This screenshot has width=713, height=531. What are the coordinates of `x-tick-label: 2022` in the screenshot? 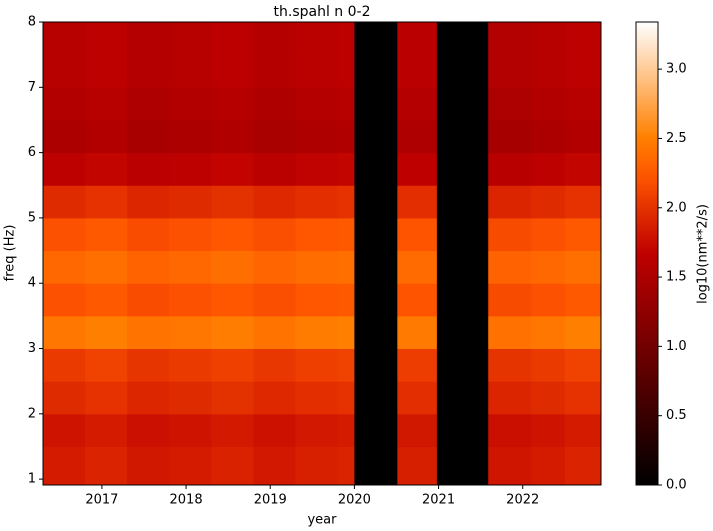 It's located at (522, 500).